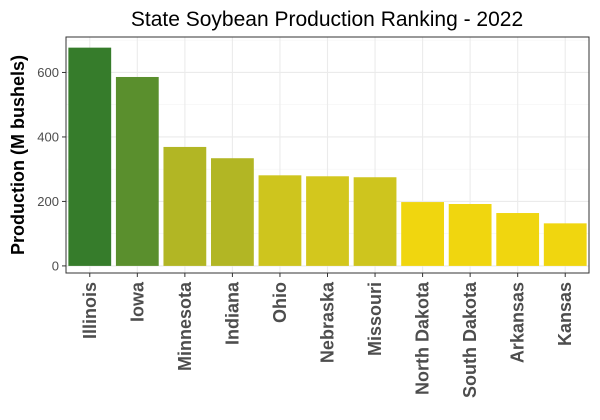  I want to click on y-tick-label: 200, so click(48, 201).